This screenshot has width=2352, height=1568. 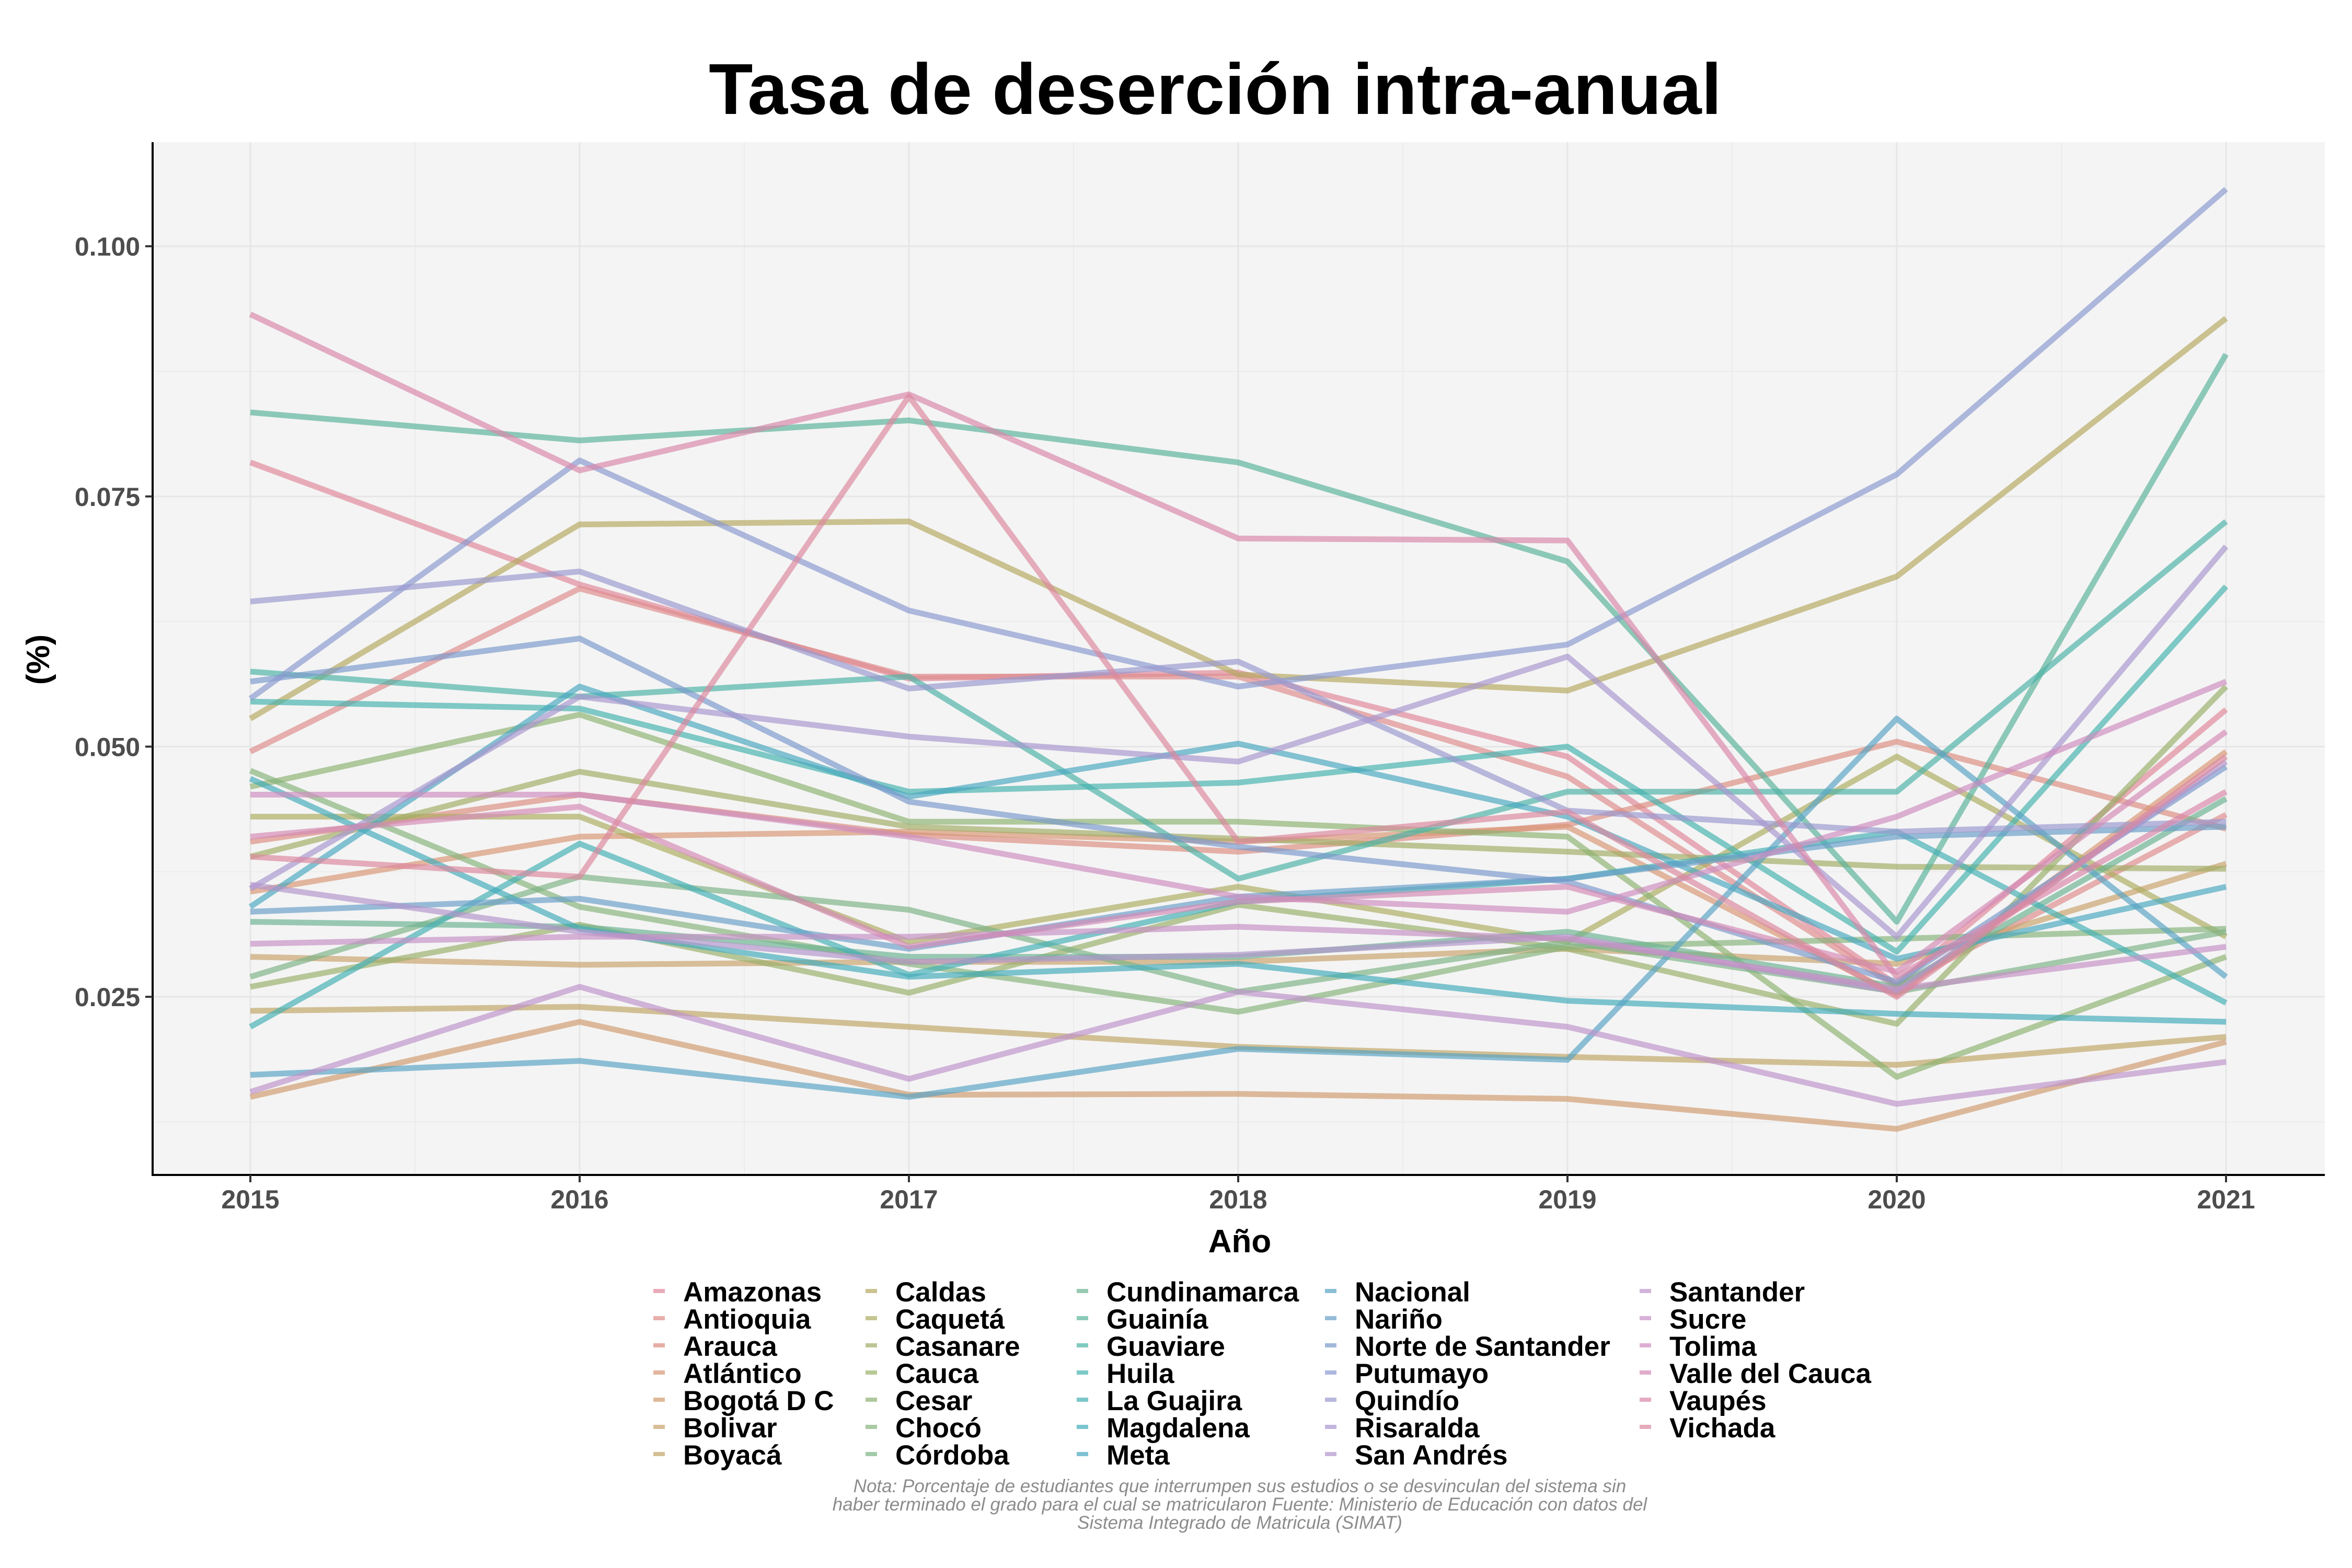 I want to click on legend-label: Caquetá, so click(x=950, y=1319).